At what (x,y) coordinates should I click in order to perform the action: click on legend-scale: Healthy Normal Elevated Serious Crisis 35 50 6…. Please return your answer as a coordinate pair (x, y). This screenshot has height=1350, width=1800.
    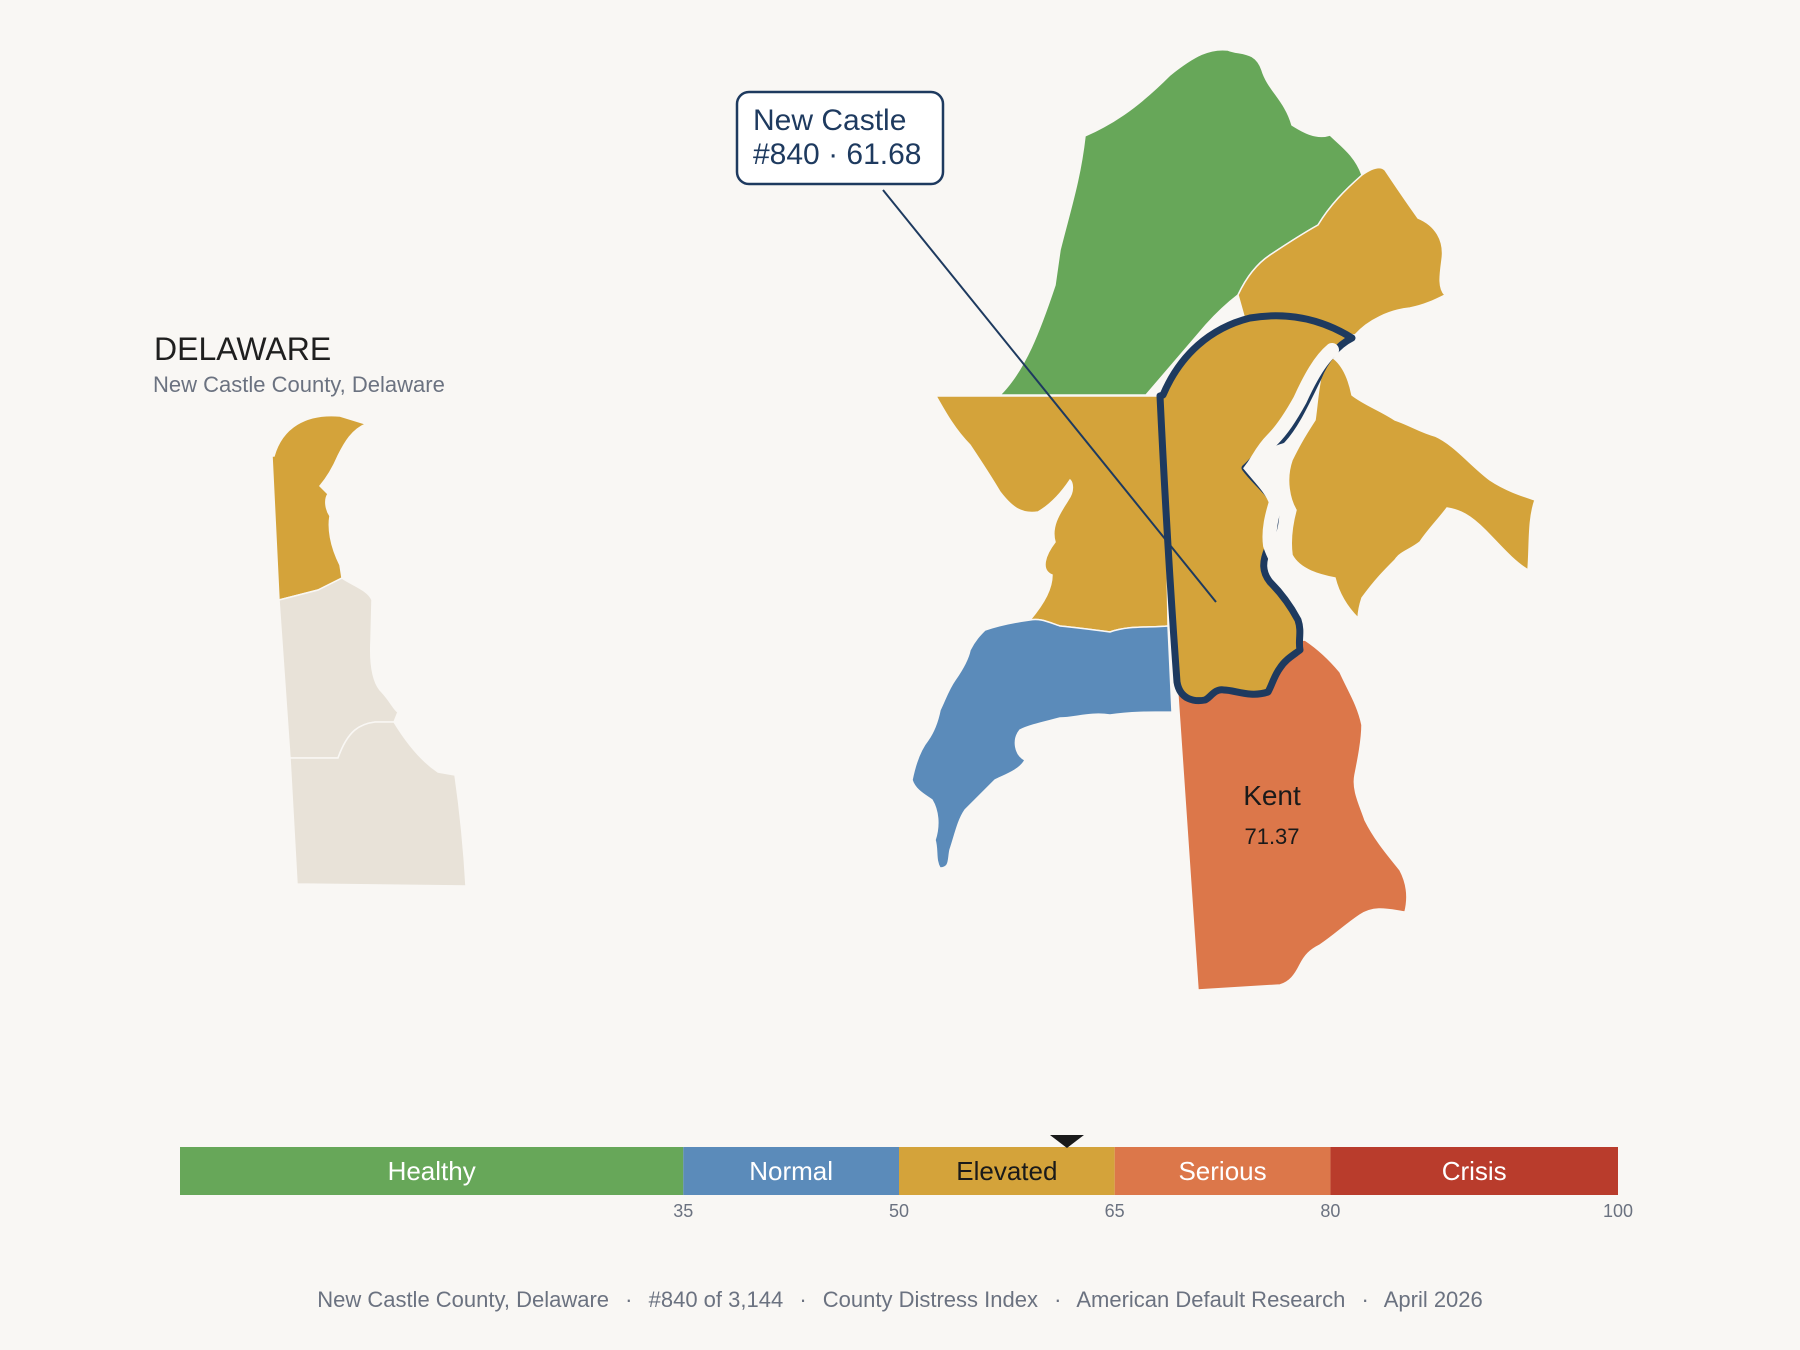
    Looking at the image, I should click on (906, 1178).